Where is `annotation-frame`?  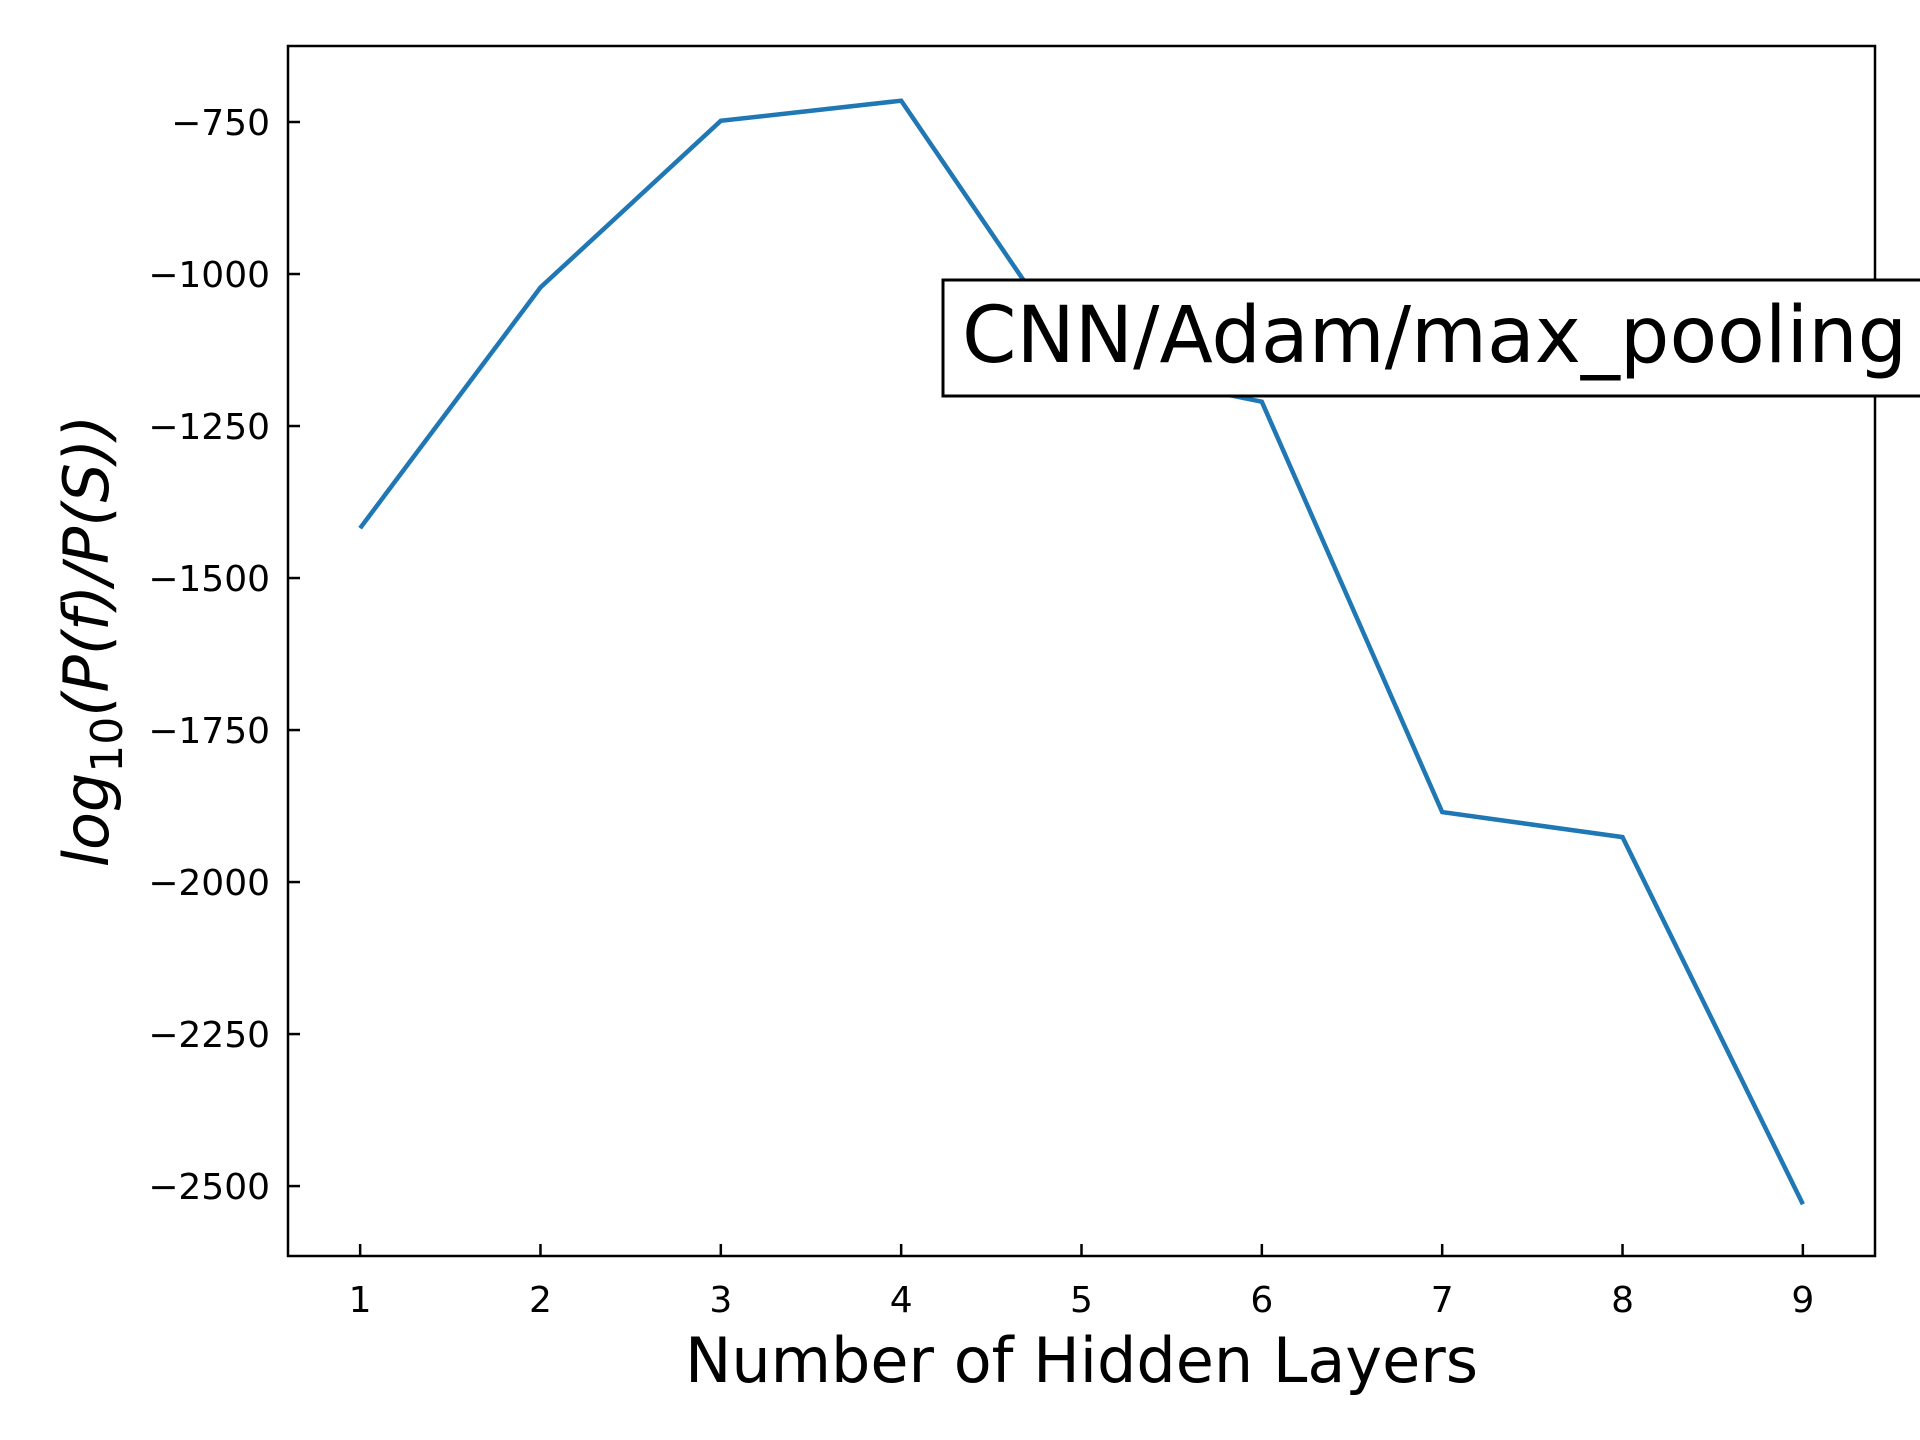
annotation-frame is located at coordinates (1430, 338).